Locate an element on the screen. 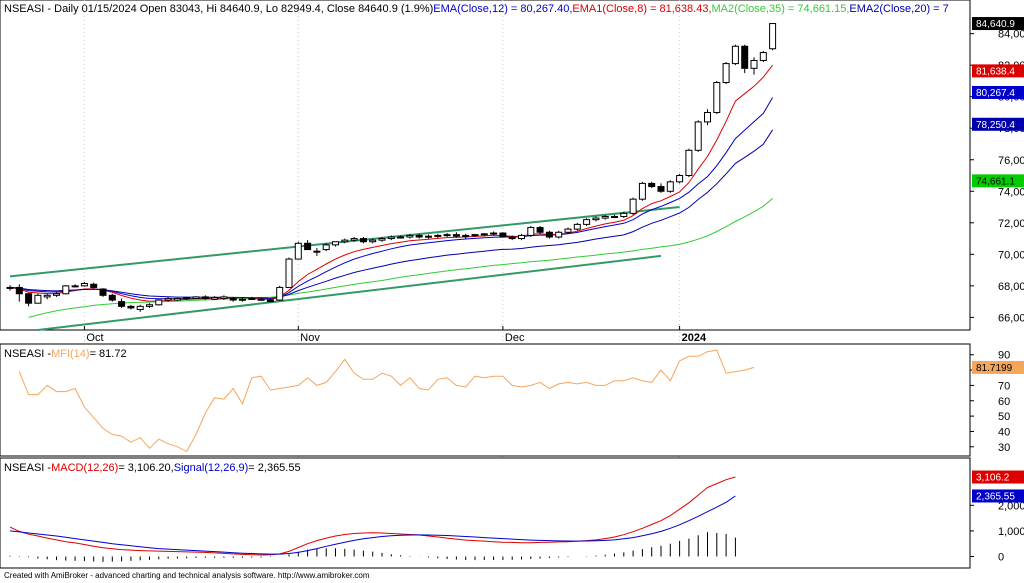 The image size is (1024, 583). price-y-tick-label: 70,000 is located at coordinates (1011, 255).